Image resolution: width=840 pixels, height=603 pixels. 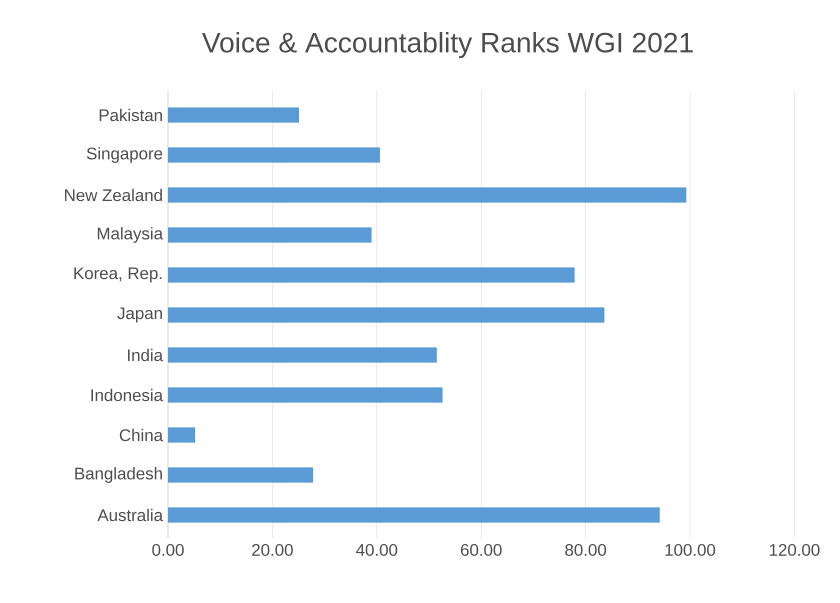 What do you see at coordinates (131, 115) in the screenshot?
I see `y-tick-label: Pakistan` at bounding box center [131, 115].